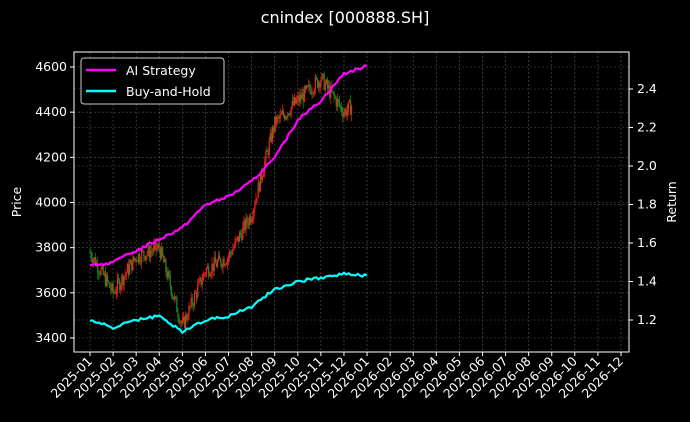 This screenshot has height=422, width=690. Describe the element at coordinates (647, 281) in the screenshot. I see `svg-text: 1.4` at that location.